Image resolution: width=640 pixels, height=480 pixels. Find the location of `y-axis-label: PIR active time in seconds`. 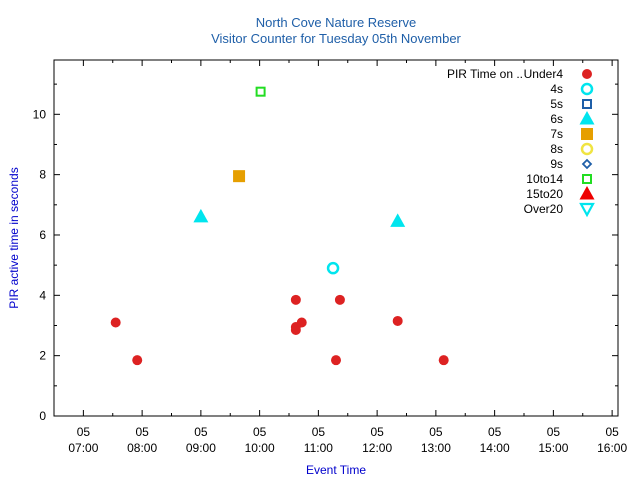

y-axis-label: PIR active time in seconds is located at coordinates (14, 237).